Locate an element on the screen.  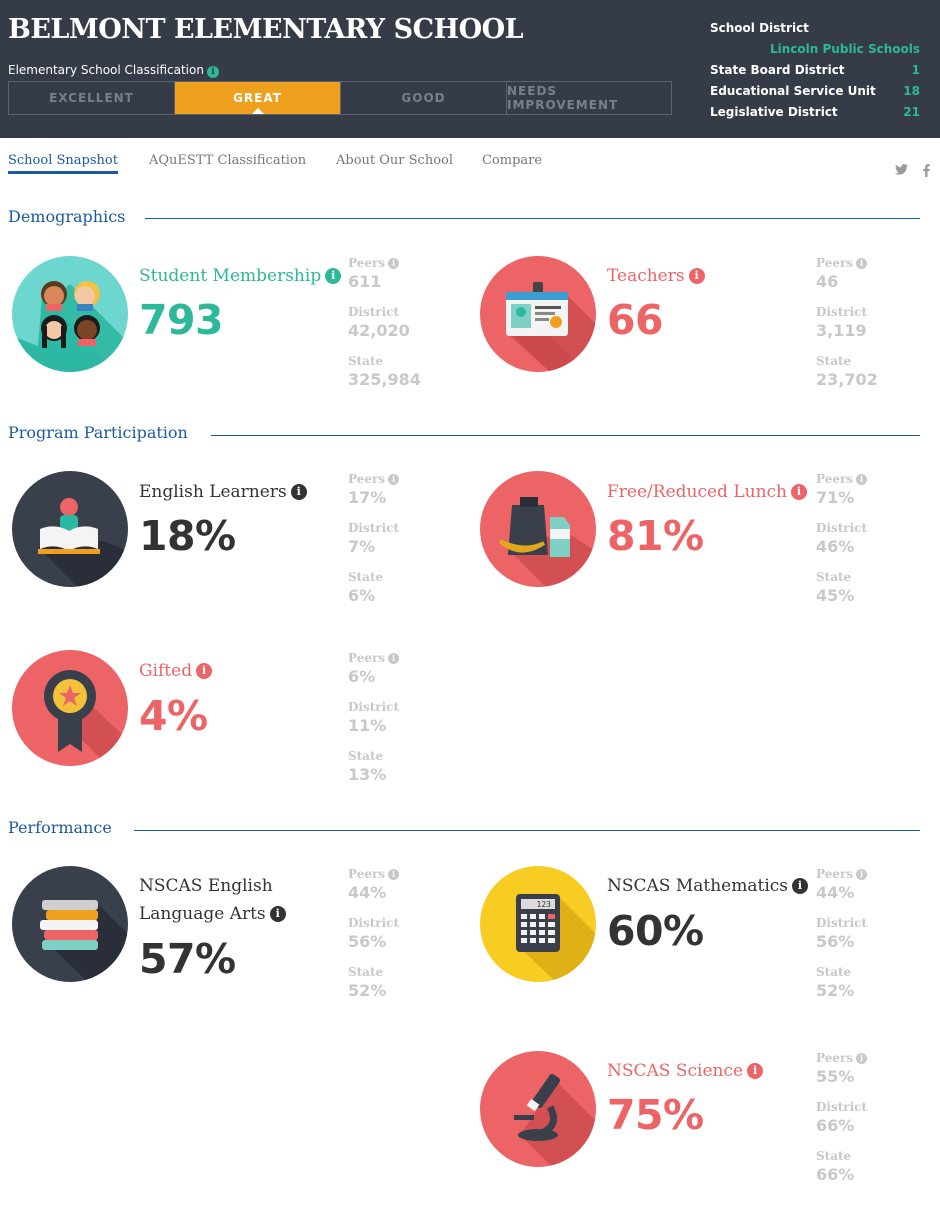
school-district-value-row: Lincoln Public Schools is located at coordinates (815, 48).